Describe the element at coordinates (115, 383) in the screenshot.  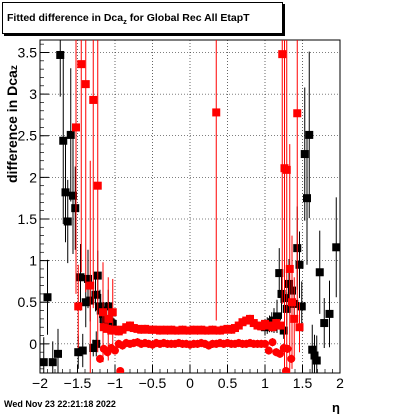
I see `x-tick-label: −1` at that location.